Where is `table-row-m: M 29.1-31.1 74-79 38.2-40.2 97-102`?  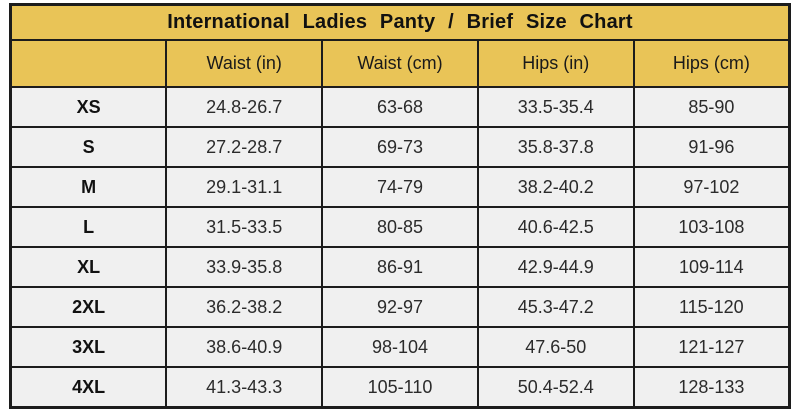 table-row-m: M 29.1-31.1 74-79 38.2-40.2 97-102 is located at coordinates (400, 187).